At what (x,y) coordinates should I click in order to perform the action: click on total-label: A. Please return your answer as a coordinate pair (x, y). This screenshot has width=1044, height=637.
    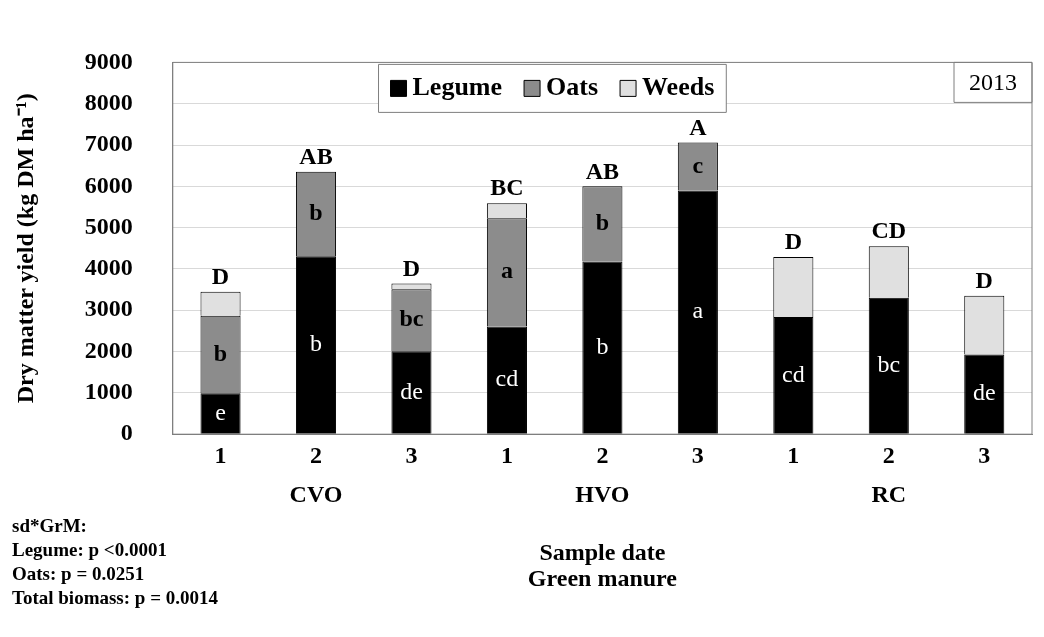
    Looking at the image, I should click on (698, 126).